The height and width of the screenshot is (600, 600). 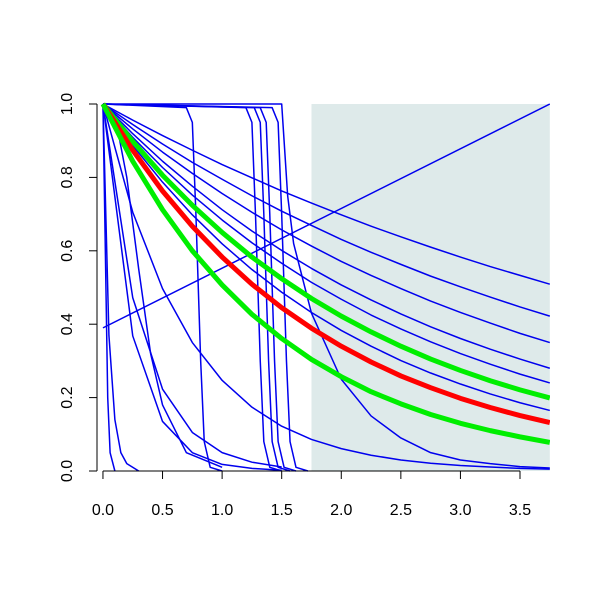 What do you see at coordinates (282, 510) in the screenshot?
I see `x-tick-label: 1.5` at bounding box center [282, 510].